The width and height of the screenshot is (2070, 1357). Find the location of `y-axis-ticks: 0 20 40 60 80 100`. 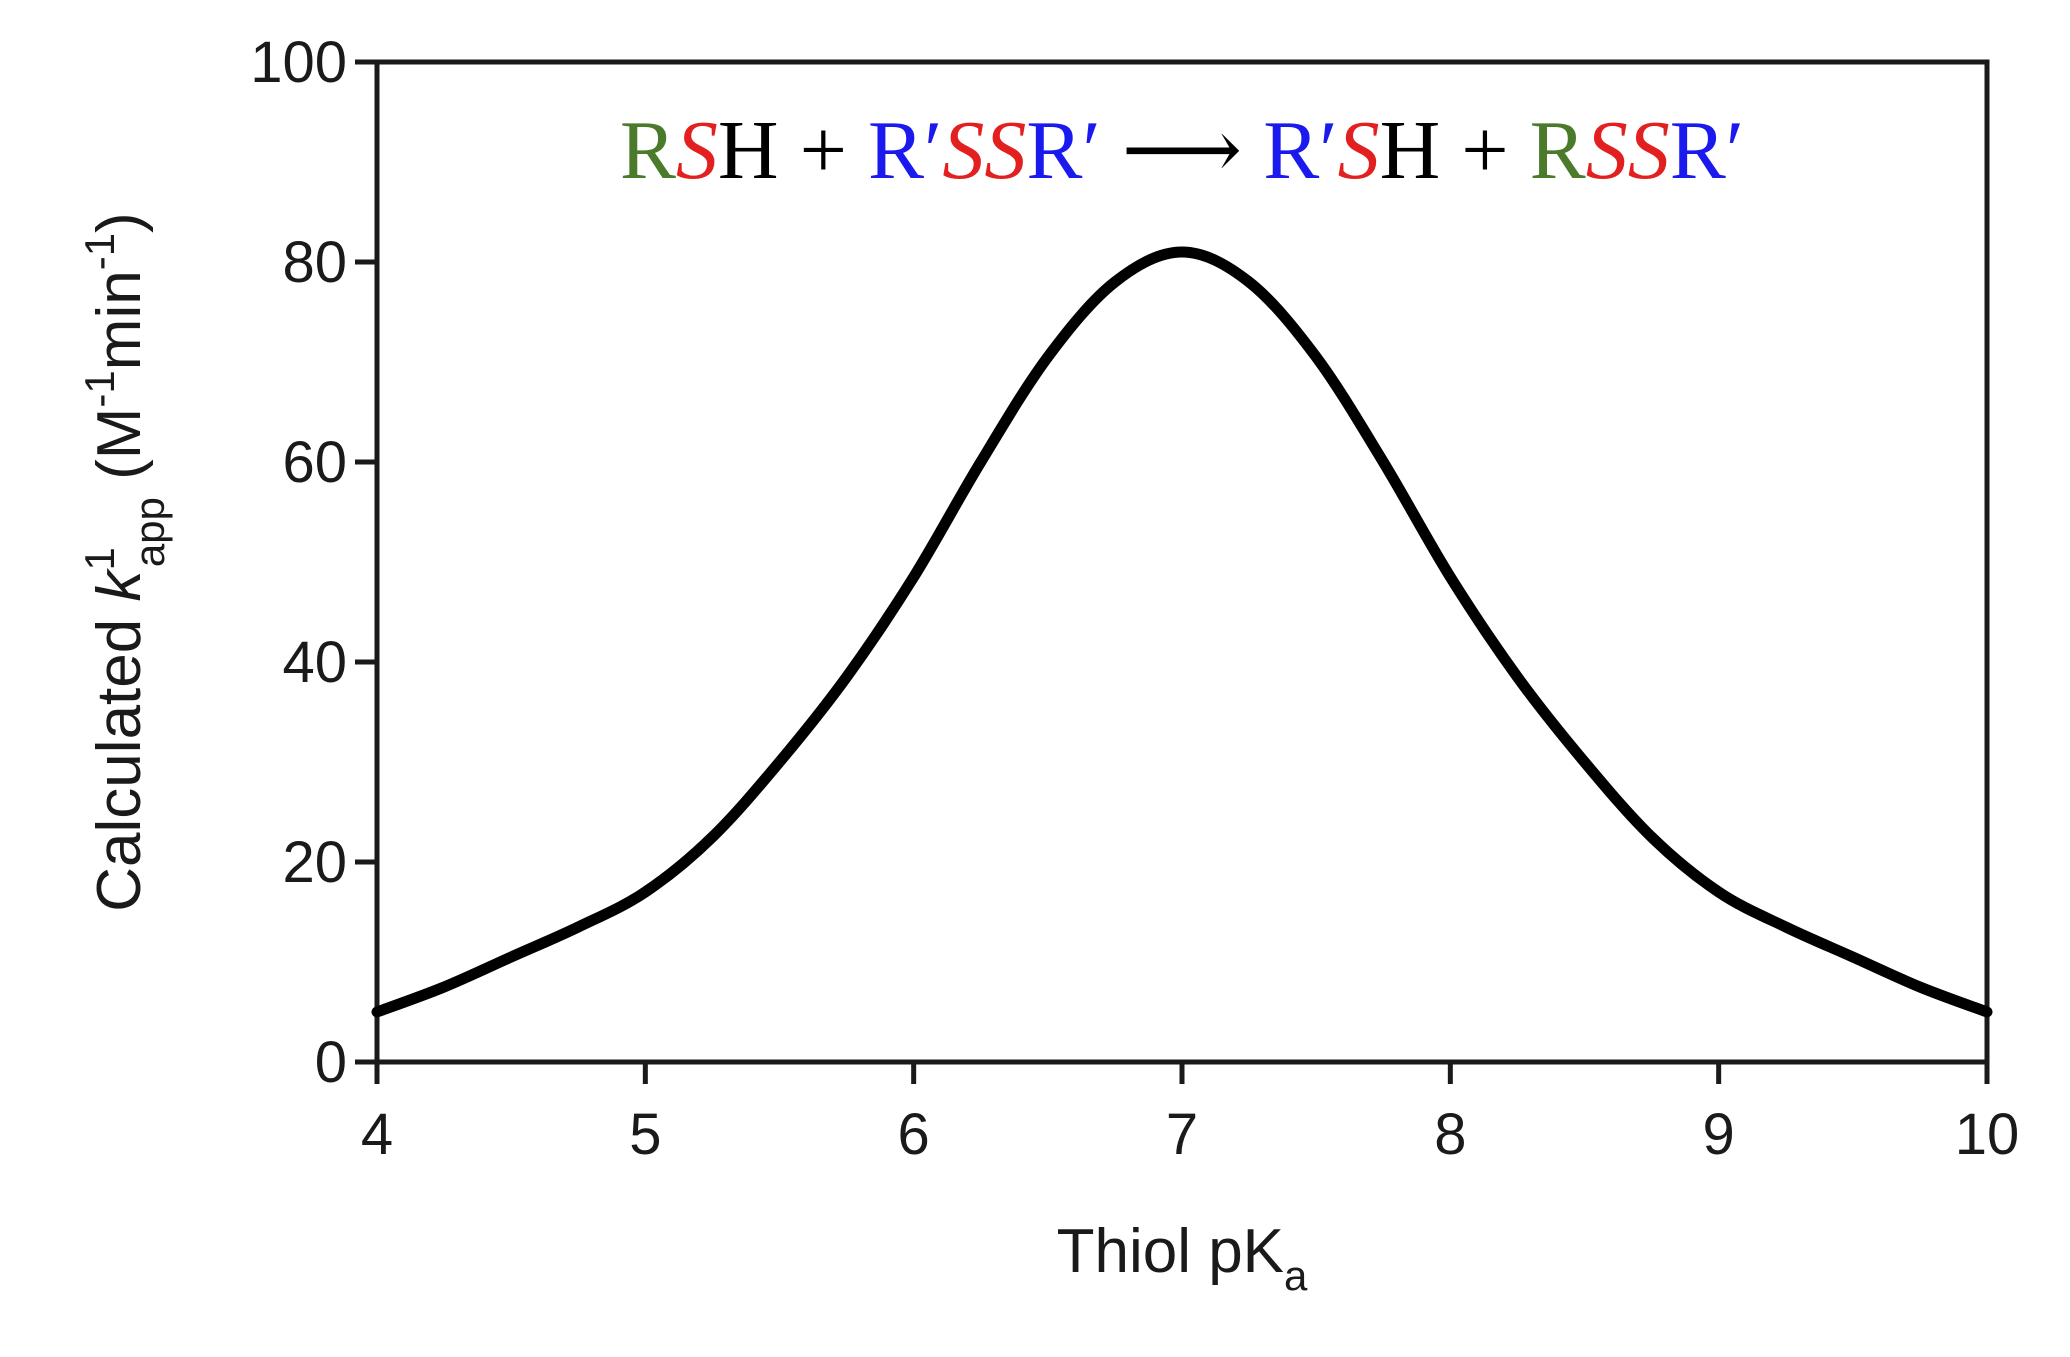

y-axis-ticks: 0 20 40 60 80 100 is located at coordinates (313, 562).